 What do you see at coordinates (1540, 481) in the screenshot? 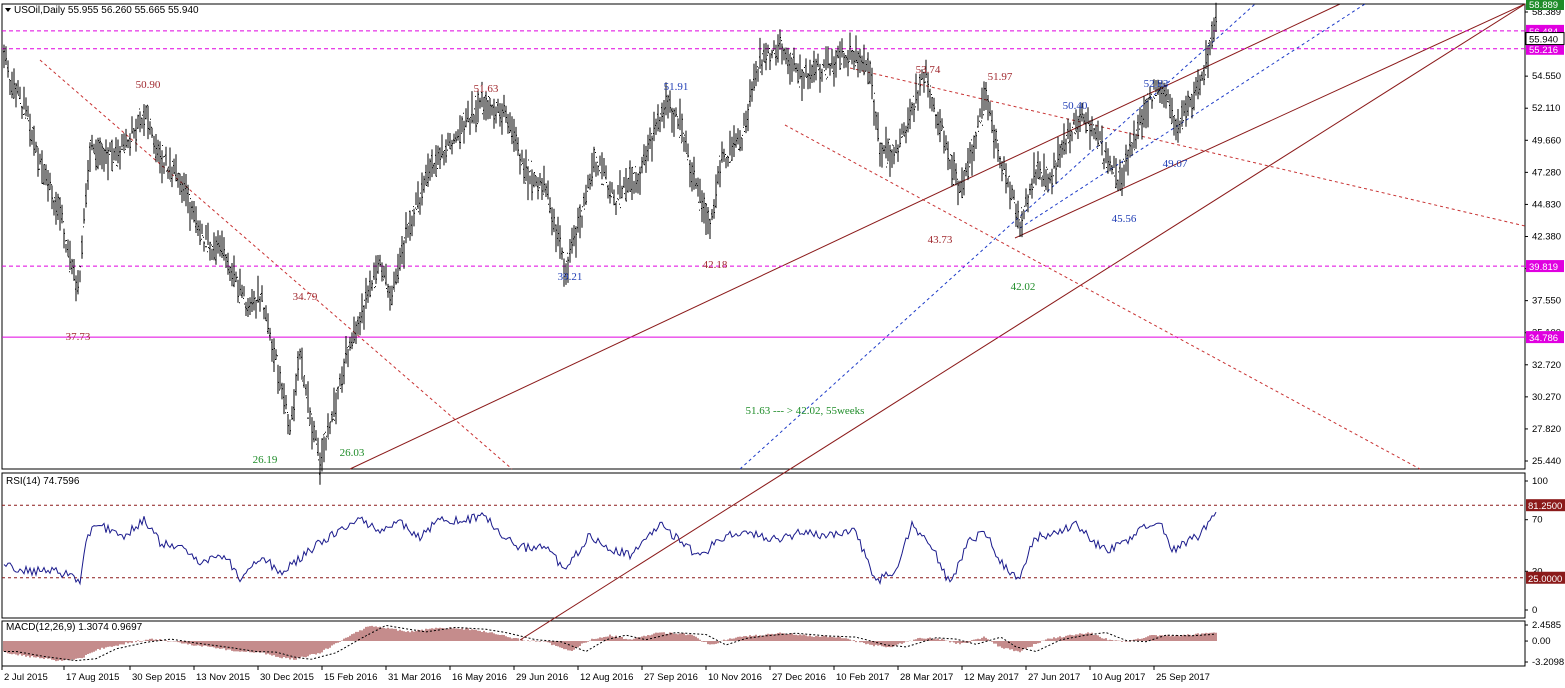
I see `rsi-axis-label: 100` at bounding box center [1540, 481].